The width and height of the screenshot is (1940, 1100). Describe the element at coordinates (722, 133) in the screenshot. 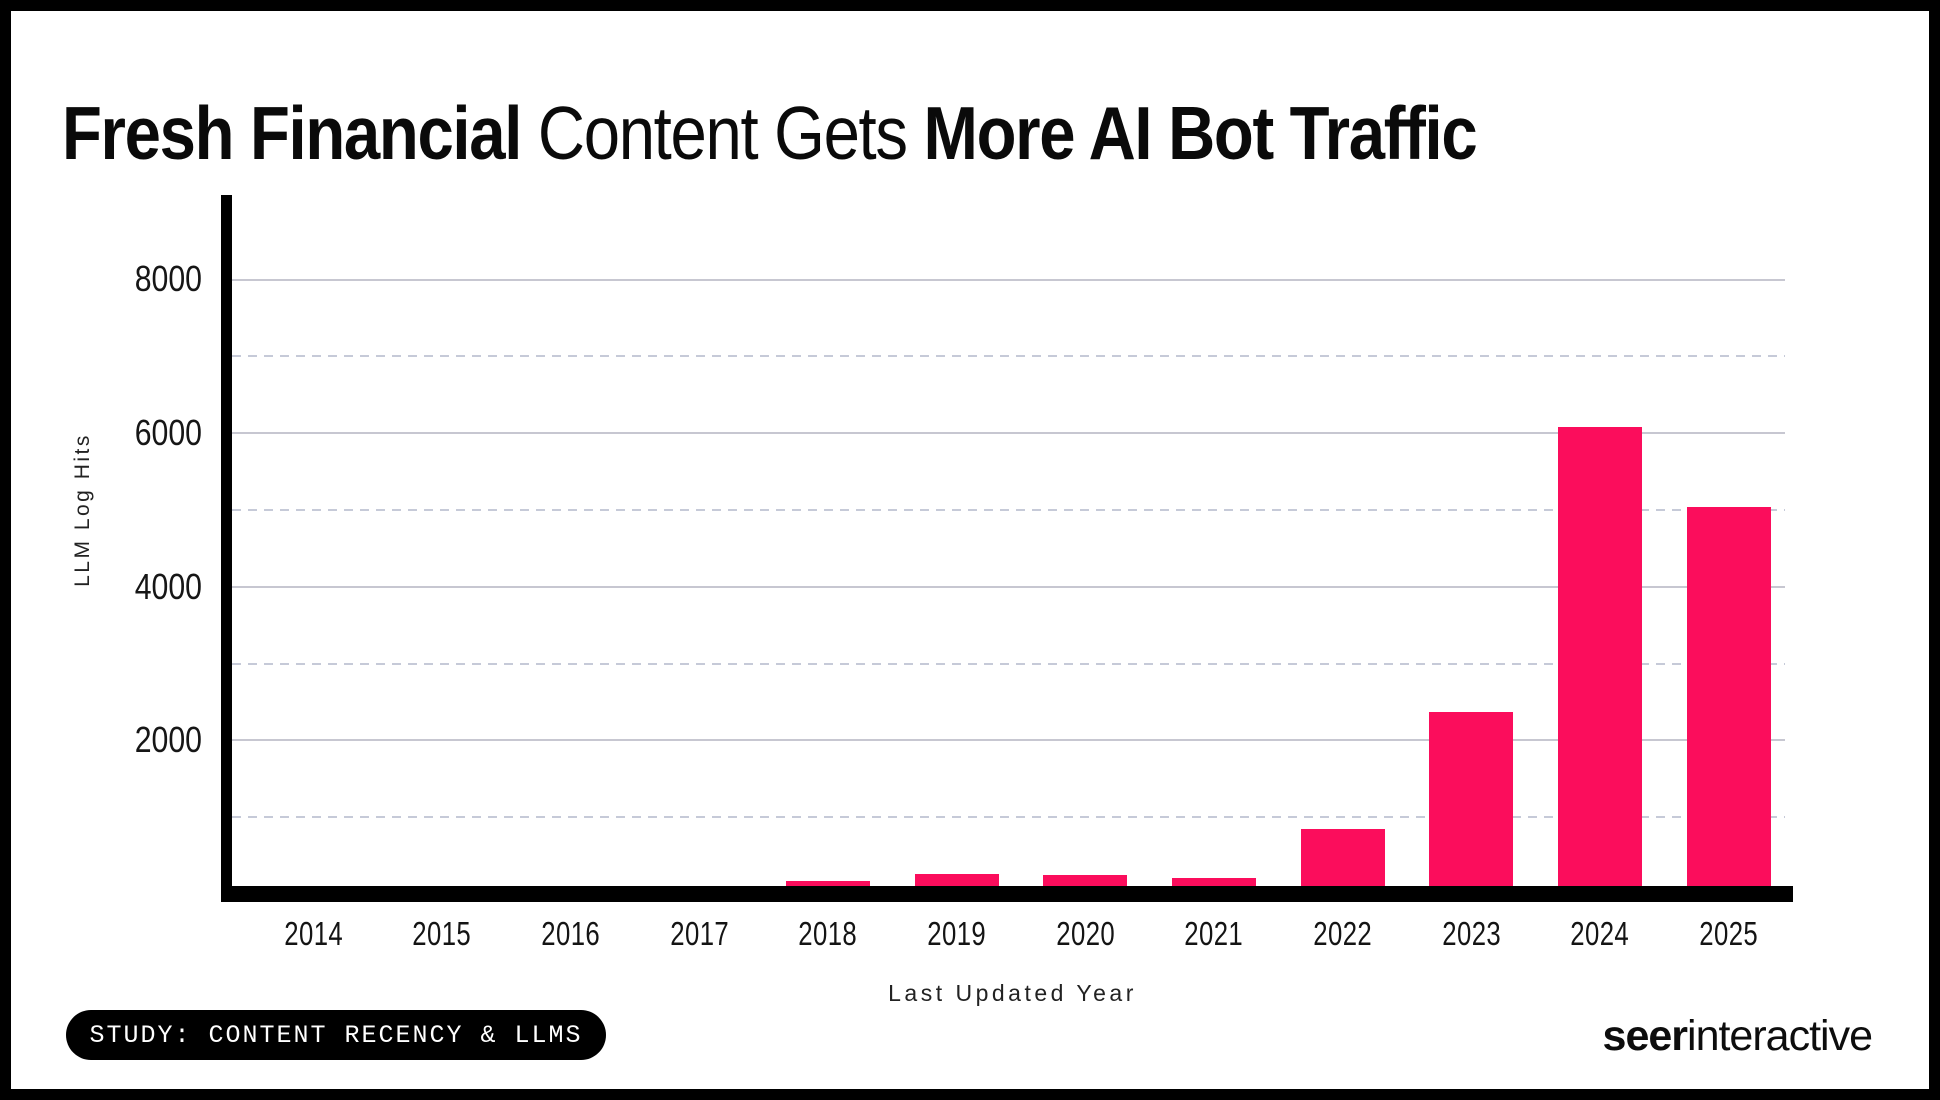

I see `title-regular: Content Gets` at that location.